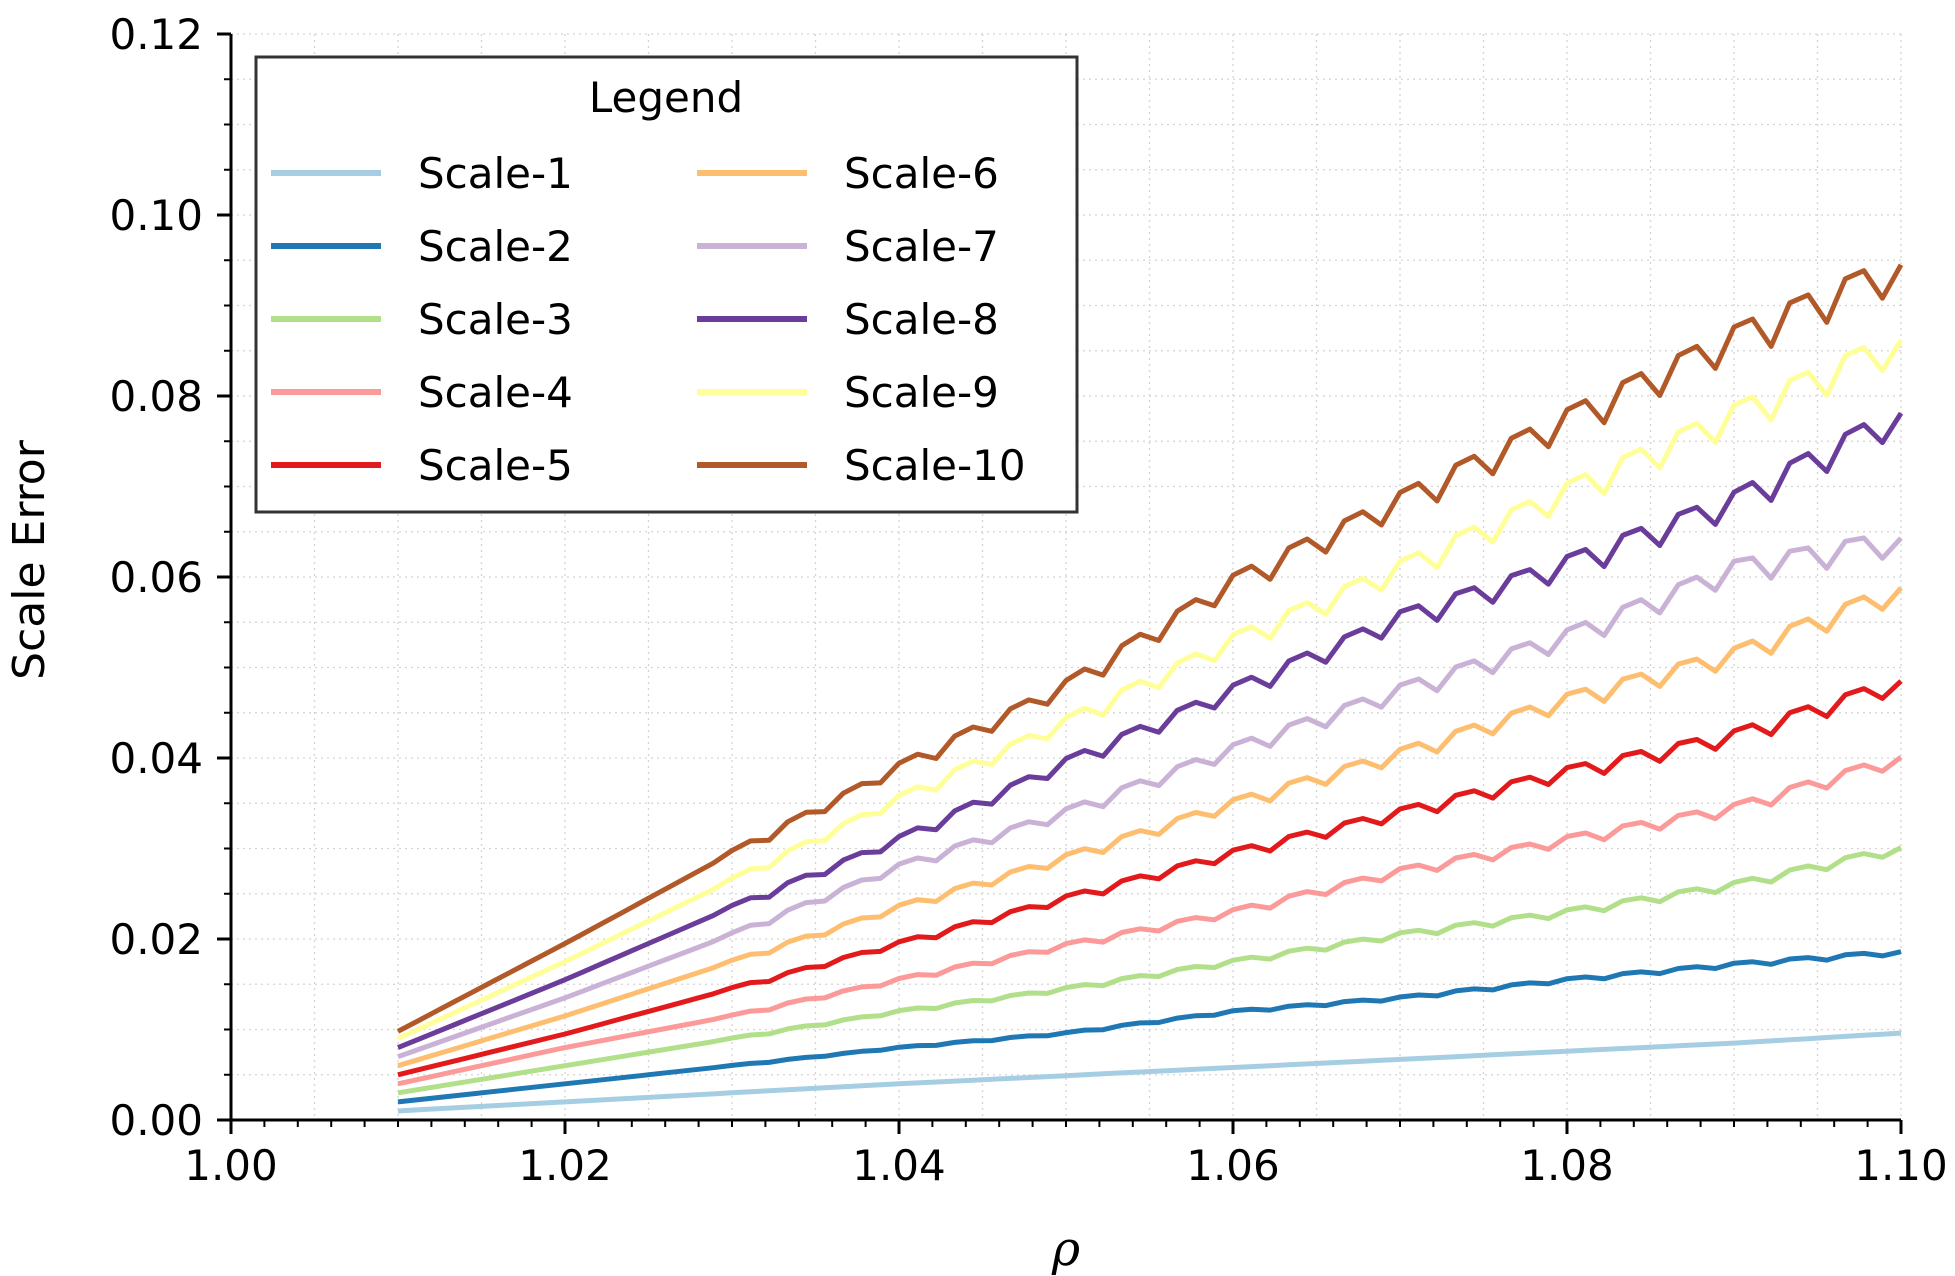  What do you see at coordinates (1567, 1165) in the screenshot?
I see `x-tick-label: 1.08` at bounding box center [1567, 1165].